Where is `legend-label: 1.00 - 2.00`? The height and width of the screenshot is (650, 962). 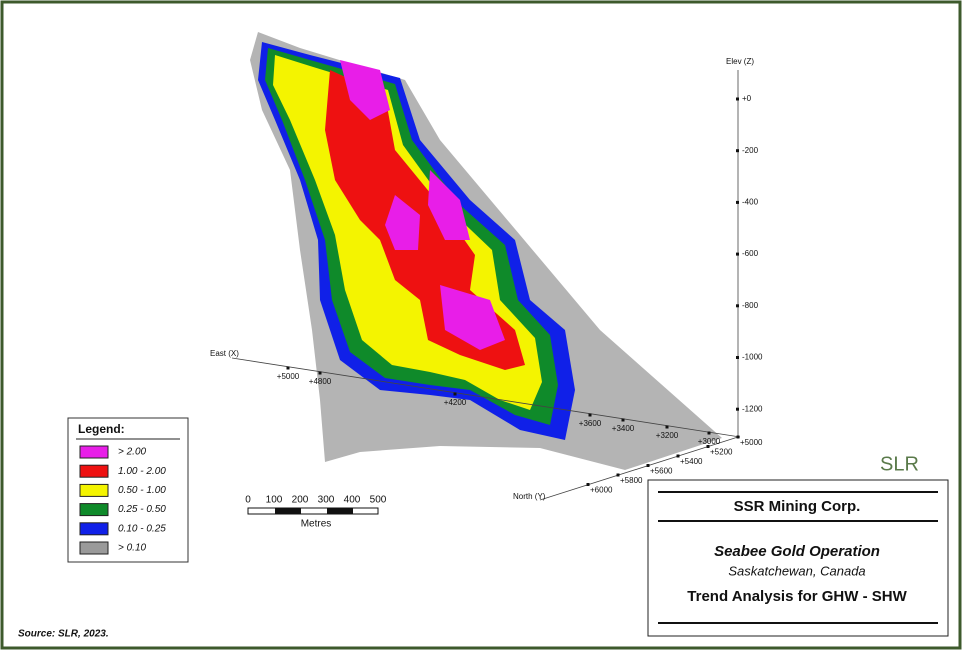
legend-label: 1.00 - 2.00 is located at coordinates (142, 471).